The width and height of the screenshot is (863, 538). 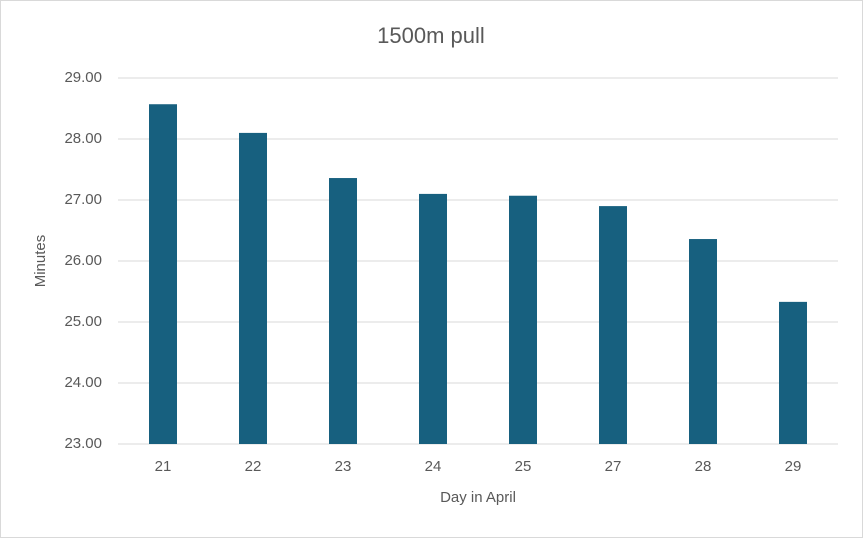 What do you see at coordinates (703, 466) in the screenshot?
I see `x-tick-label: 28` at bounding box center [703, 466].